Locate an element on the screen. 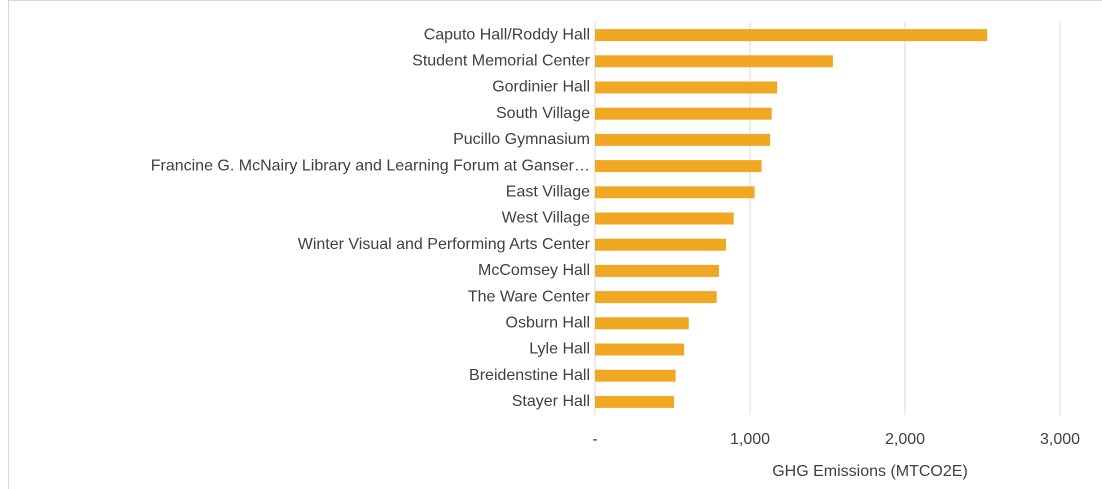 The width and height of the screenshot is (1102, 489). y-tick-label: The Ware Center is located at coordinates (529, 296).